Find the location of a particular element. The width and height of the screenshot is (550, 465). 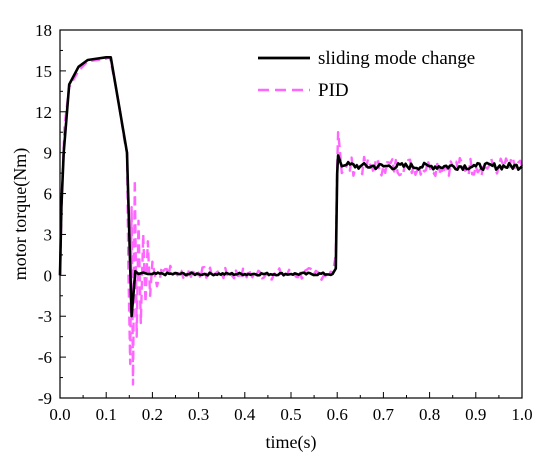

x-axis-label: time(s) is located at coordinates (291, 442).